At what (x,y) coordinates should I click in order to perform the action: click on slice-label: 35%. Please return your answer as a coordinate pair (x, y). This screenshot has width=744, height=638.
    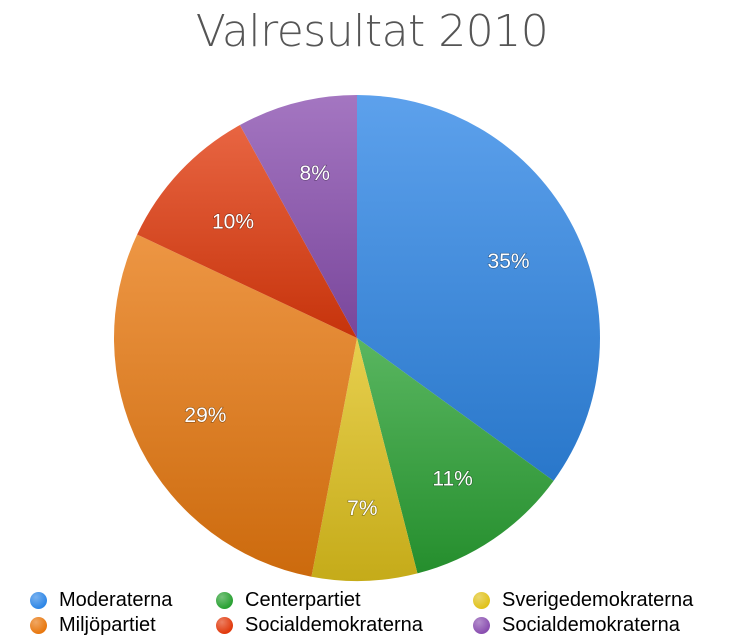
    Looking at the image, I should click on (509, 261).